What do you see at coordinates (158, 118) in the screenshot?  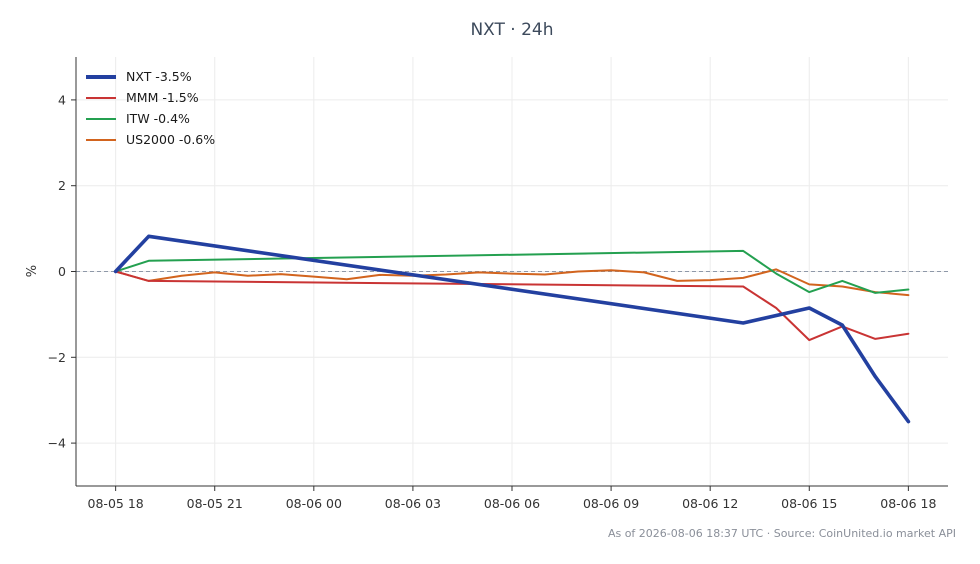 I see `legend-label: ITW -0.4%` at bounding box center [158, 118].